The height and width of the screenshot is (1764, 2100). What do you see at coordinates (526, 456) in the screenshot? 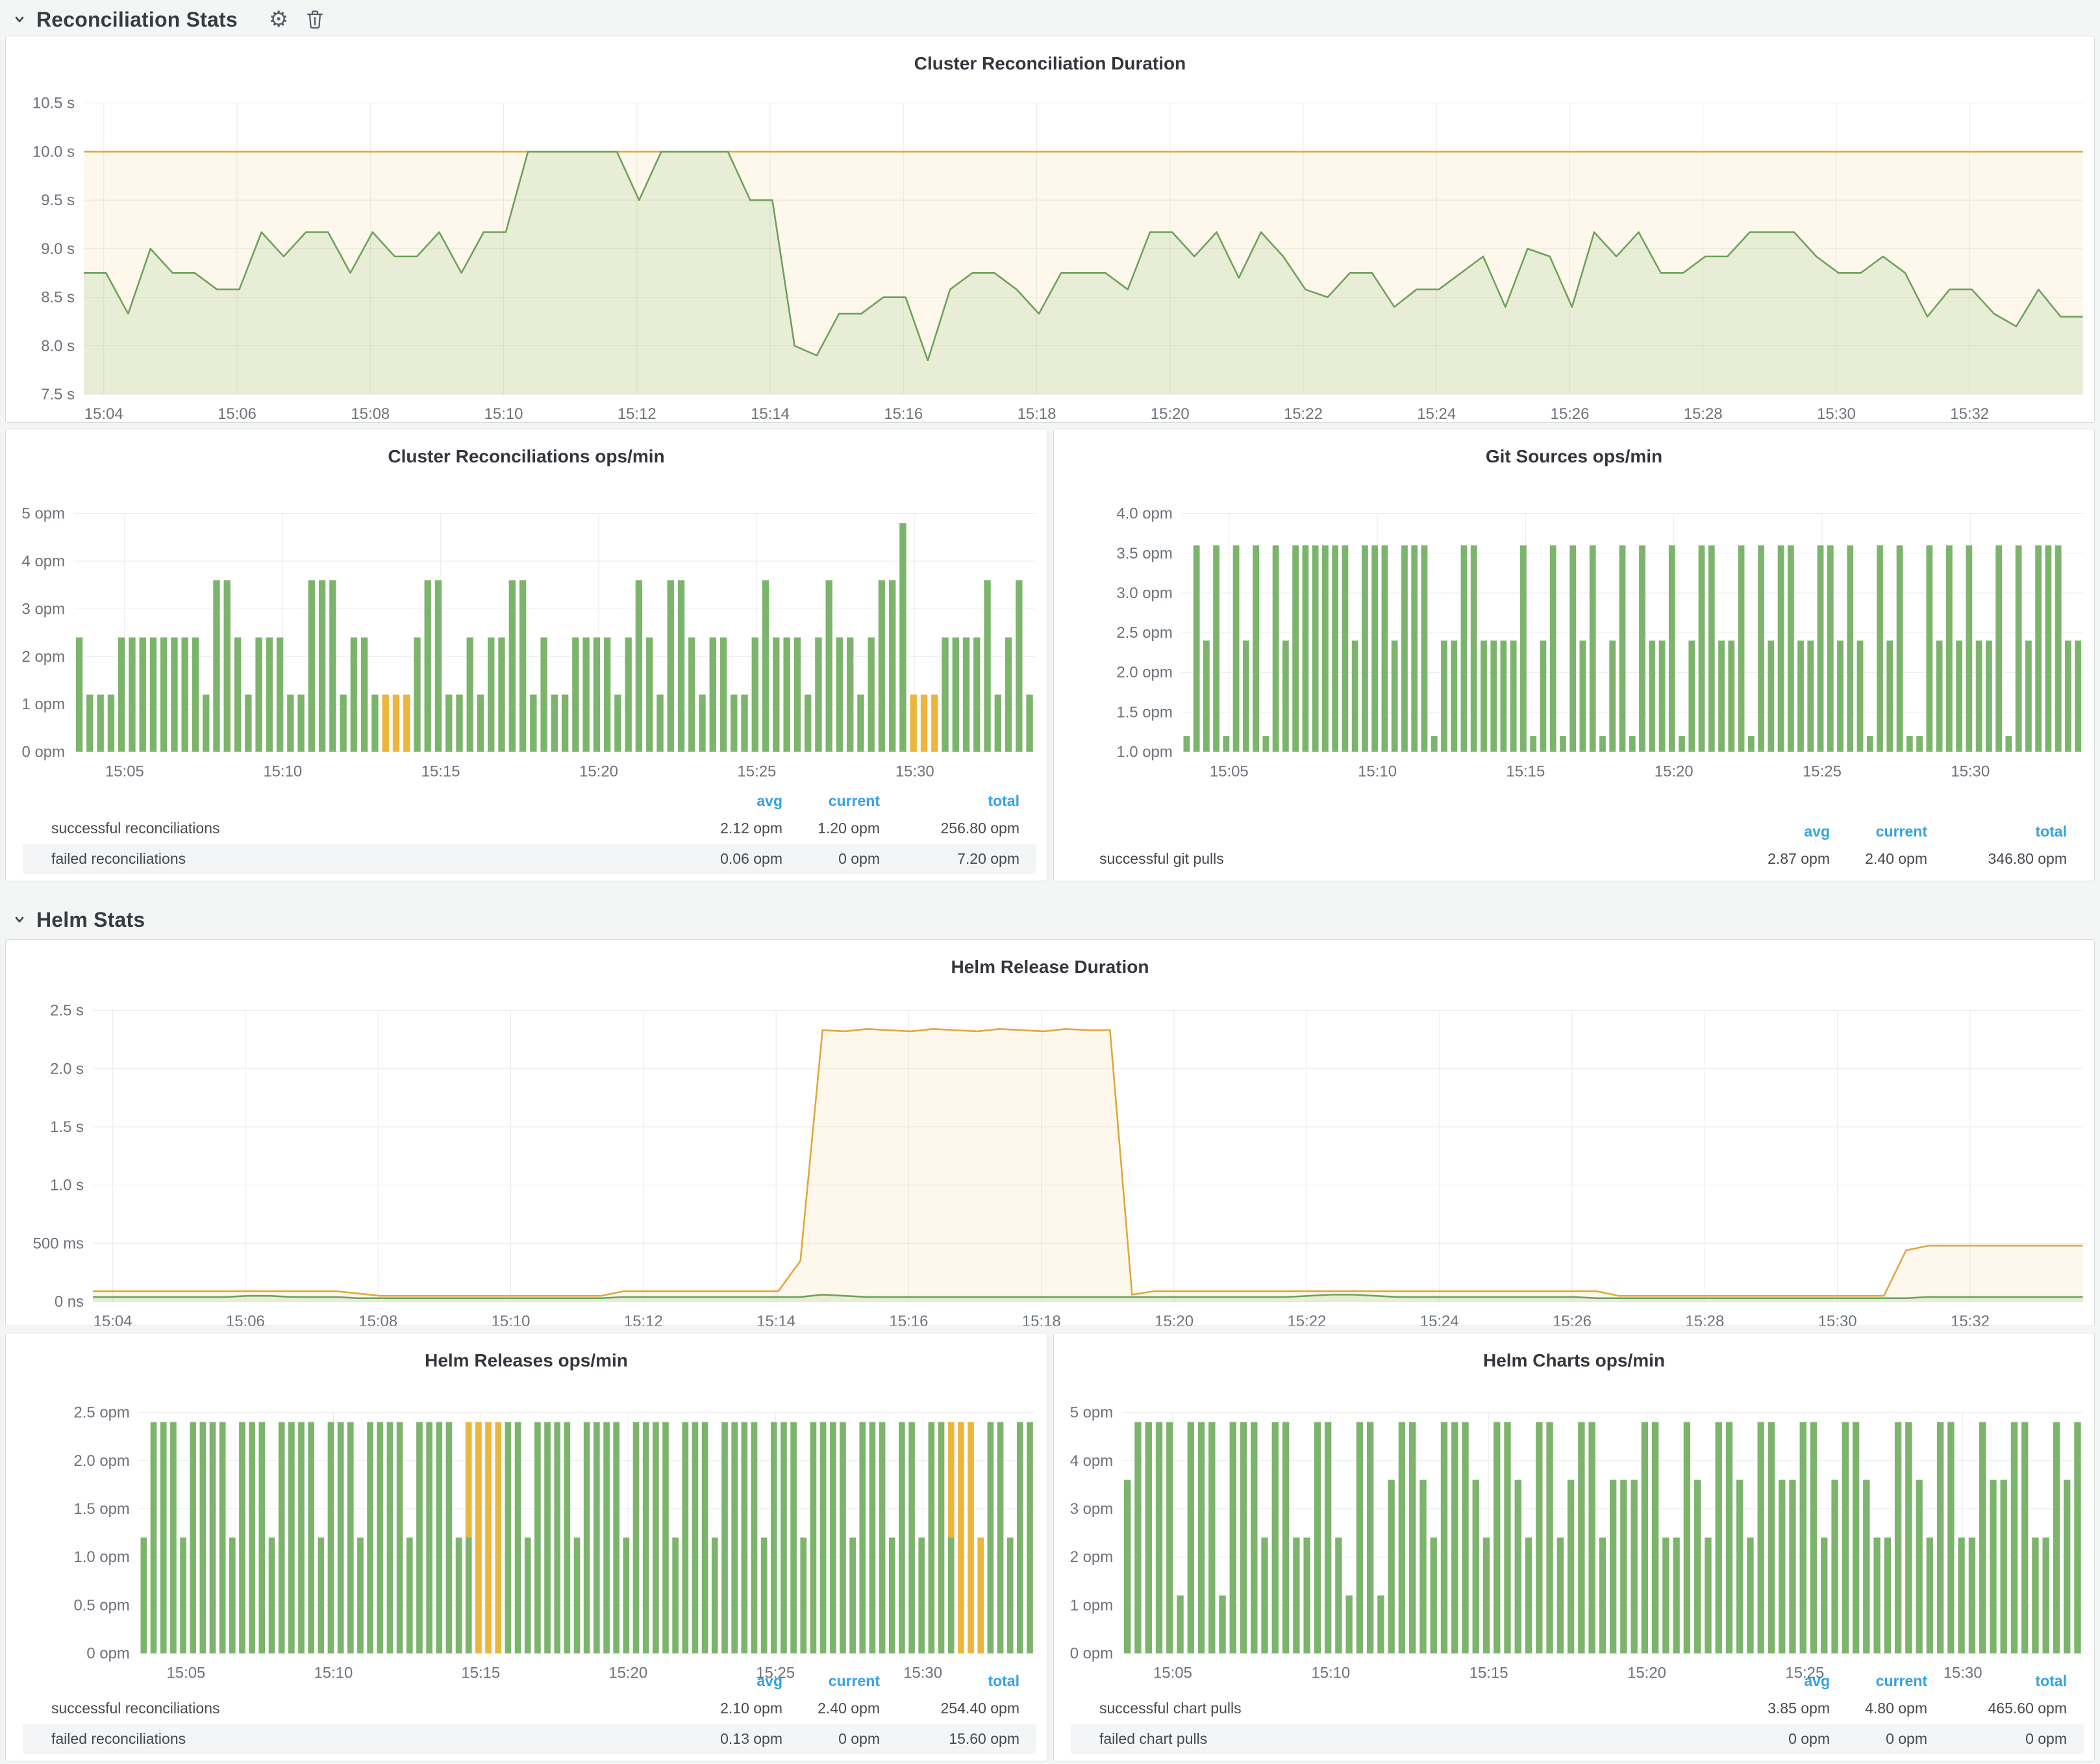
I see `panel-title: Cluster Reconciliations ops/min` at bounding box center [526, 456].